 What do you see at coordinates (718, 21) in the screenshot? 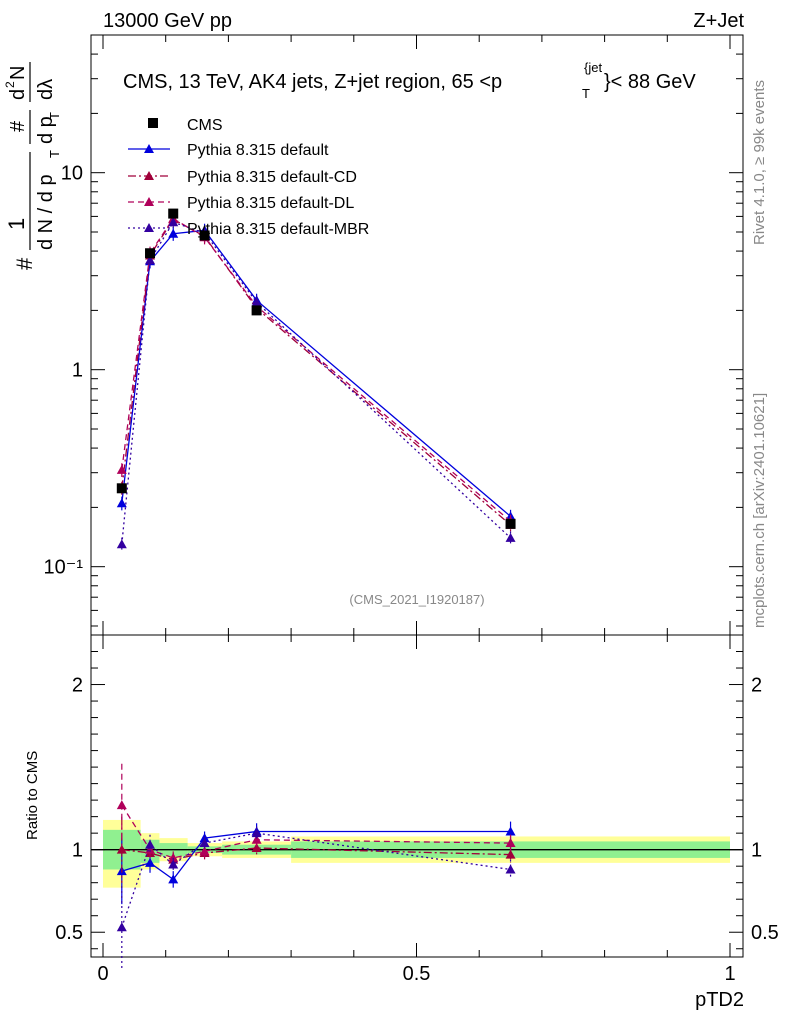
I see `header-right: Z+Jet` at bounding box center [718, 21].